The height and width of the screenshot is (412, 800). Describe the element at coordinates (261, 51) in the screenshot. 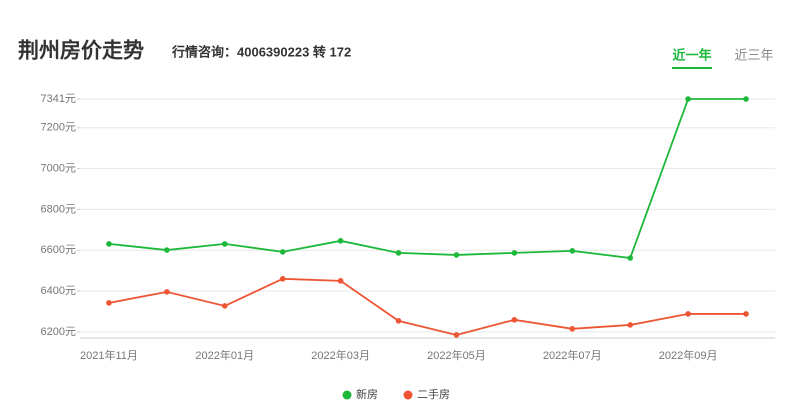

I see `hotline: 行情咨询：4006390223 转 172` at that location.